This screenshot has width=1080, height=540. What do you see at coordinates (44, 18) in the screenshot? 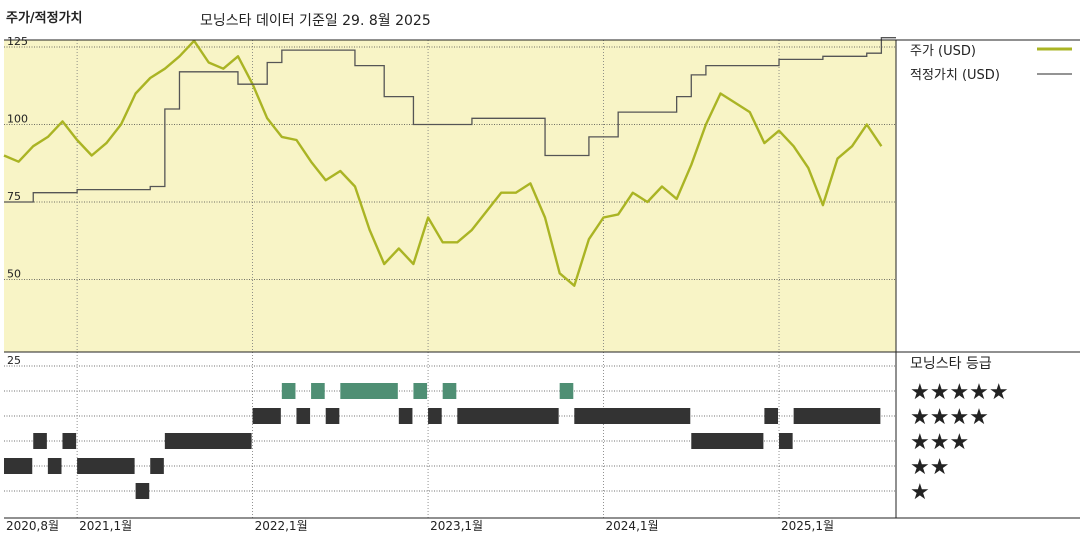
I see `left-title: 주가/적정가치` at bounding box center [44, 18].